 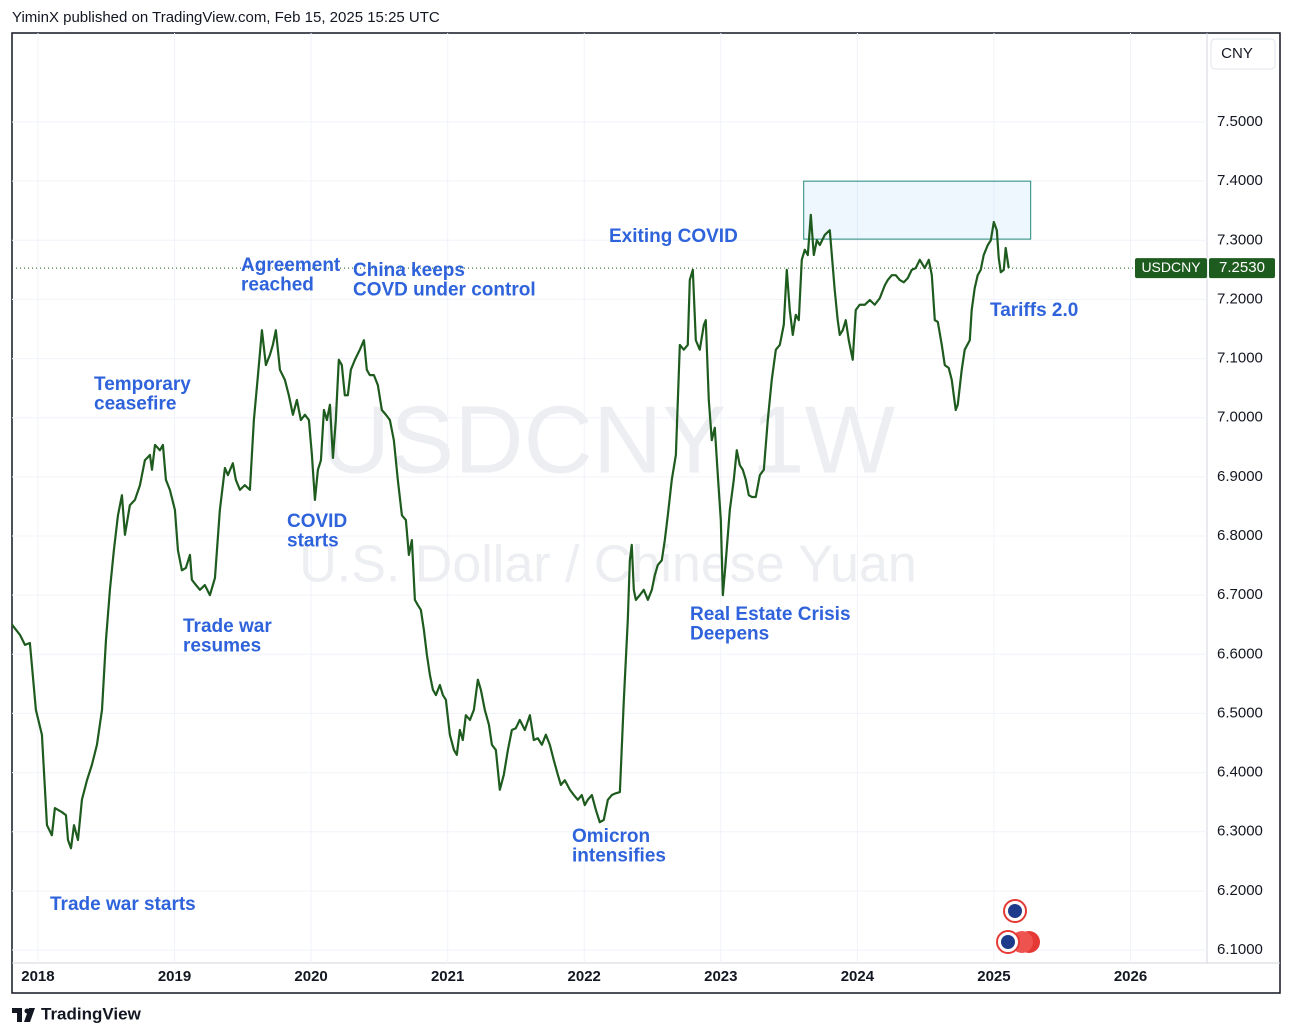 I want to click on annotation: China keeps, so click(x=409, y=270).